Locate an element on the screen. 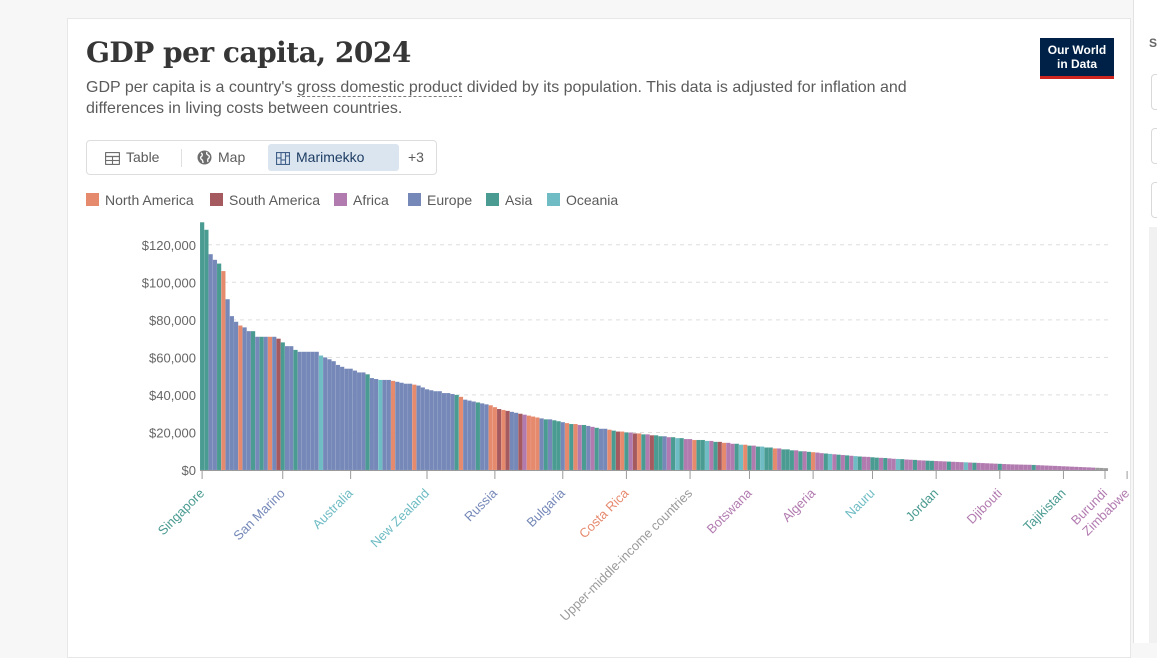  x-tick-label: Tajikistan is located at coordinates (1044, 510).